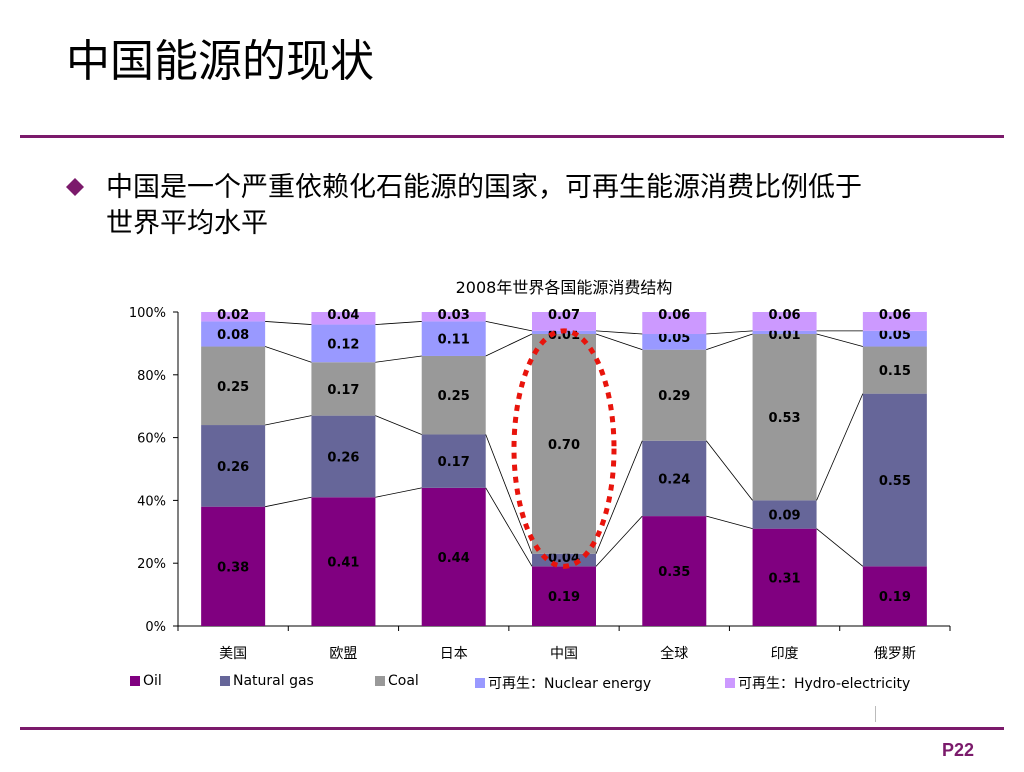 Image resolution: width=1024 pixels, height=772 pixels. I want to click on data-label: 0.26, so click(343, 457).